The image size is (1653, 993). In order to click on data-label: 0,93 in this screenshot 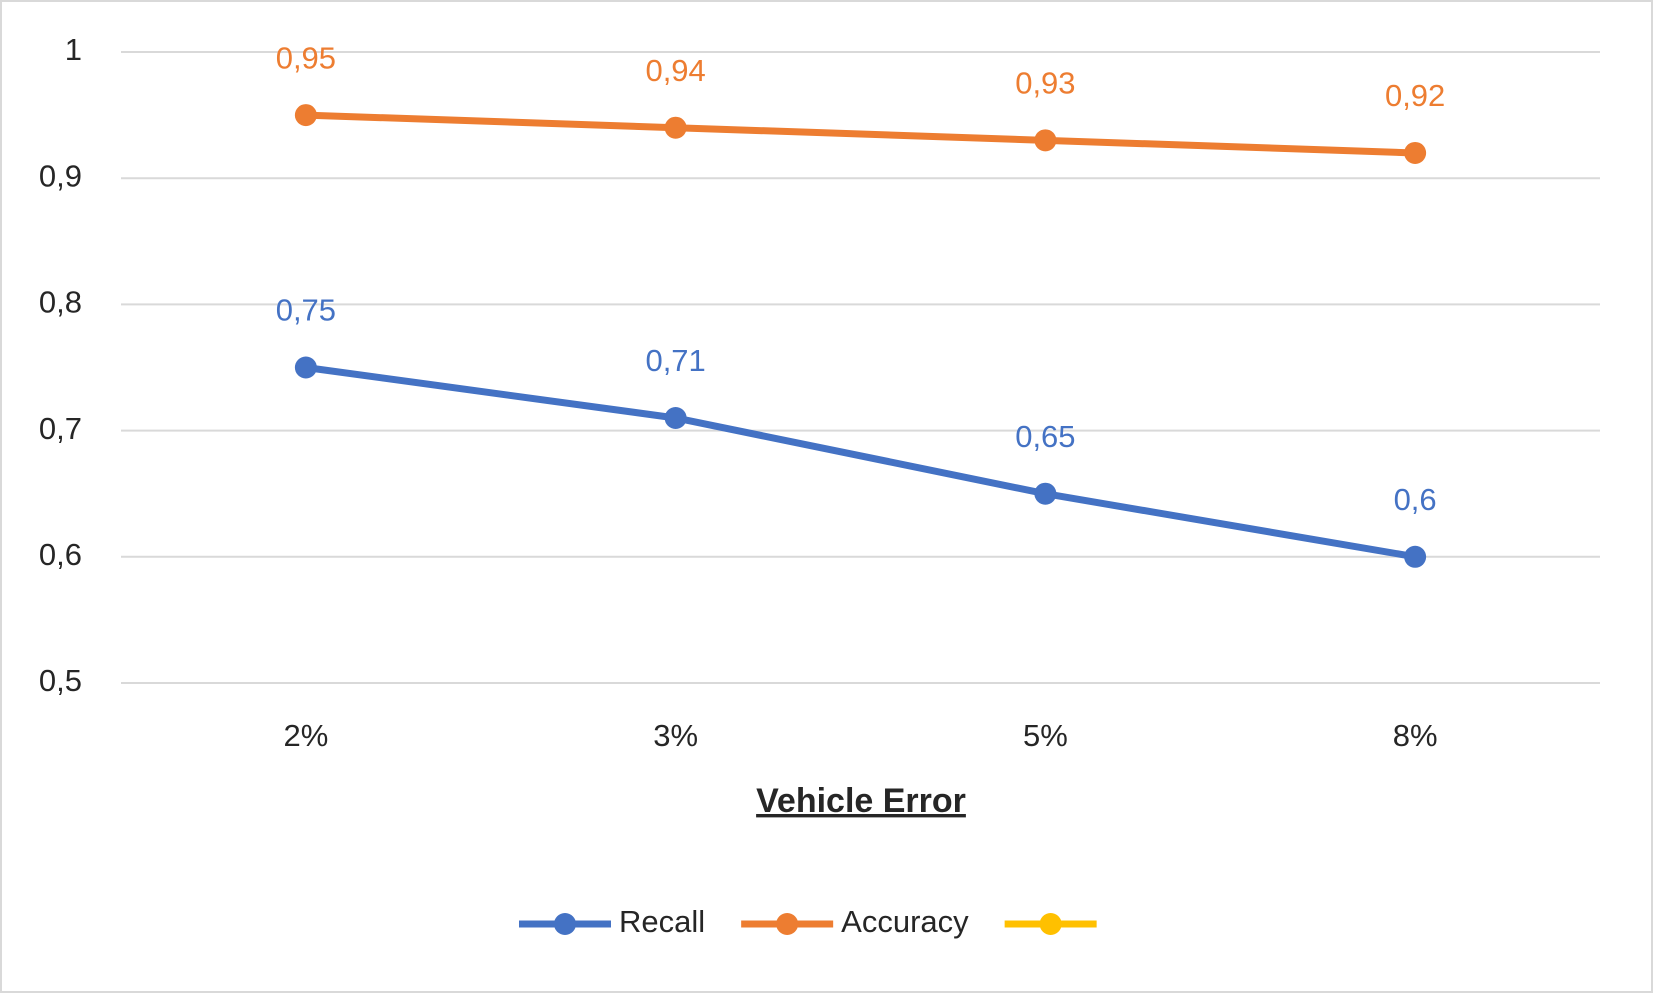, I will do `click(1045, 83)`.